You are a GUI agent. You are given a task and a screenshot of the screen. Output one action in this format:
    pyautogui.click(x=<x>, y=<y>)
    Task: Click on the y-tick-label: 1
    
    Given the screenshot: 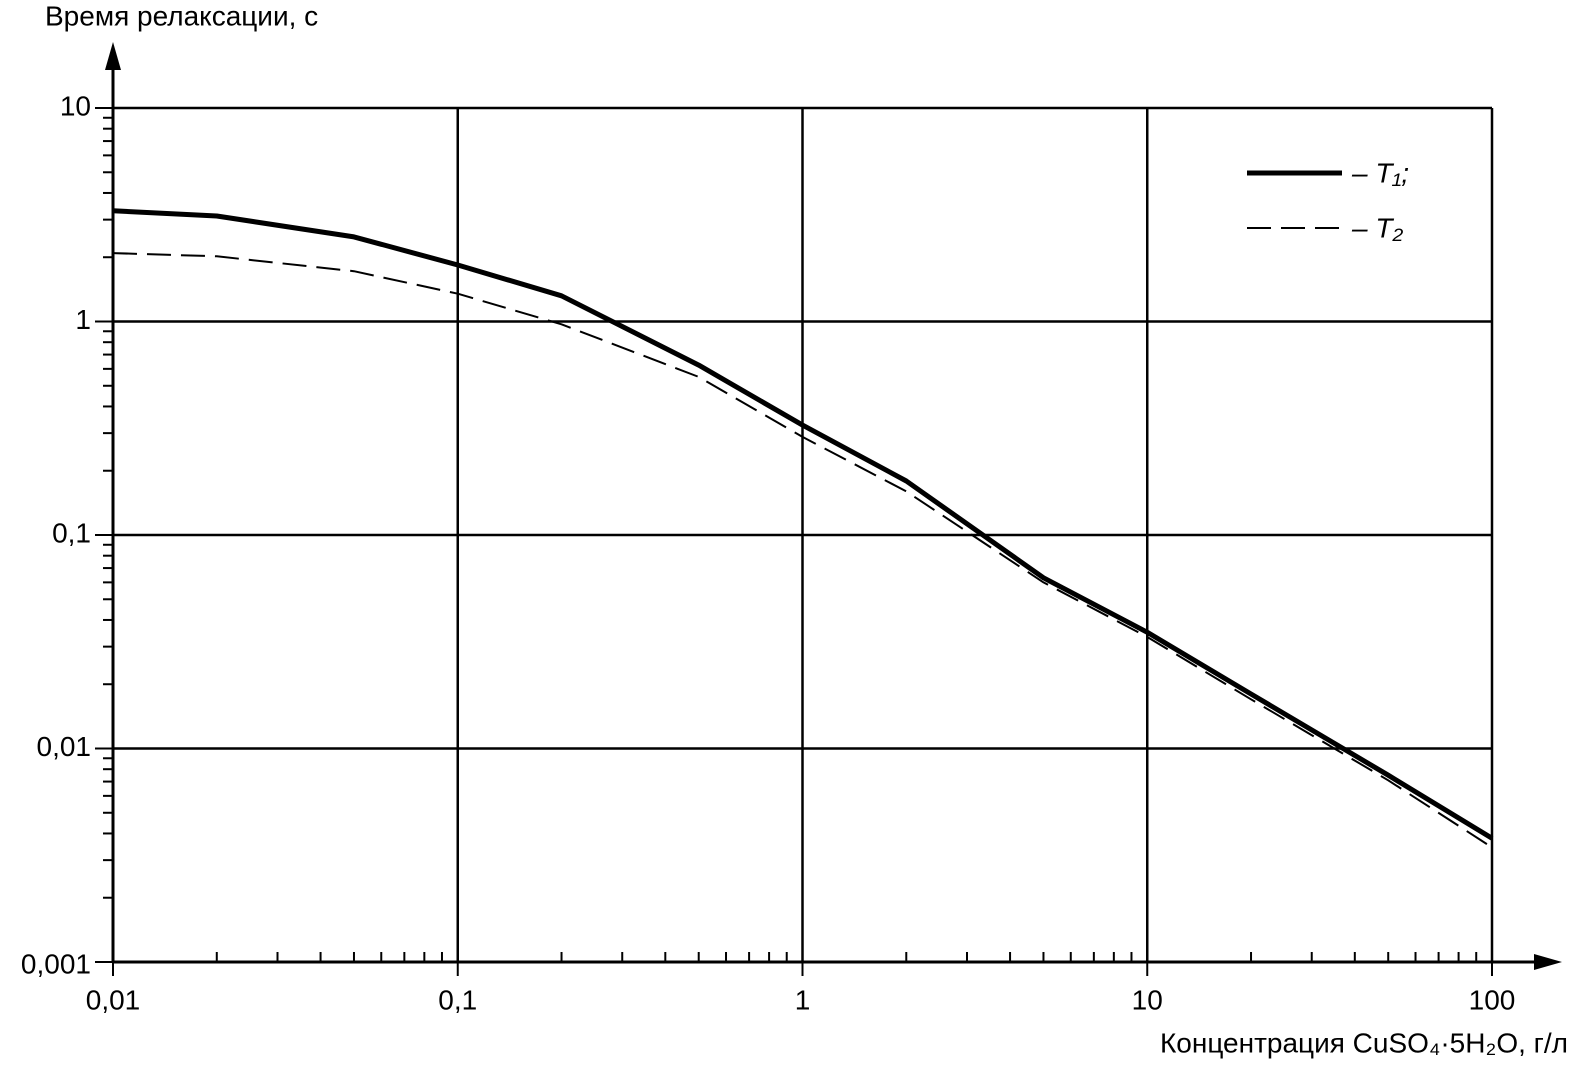 What is the action you would take?
    pyautogui.click(x=83, y=319)
    